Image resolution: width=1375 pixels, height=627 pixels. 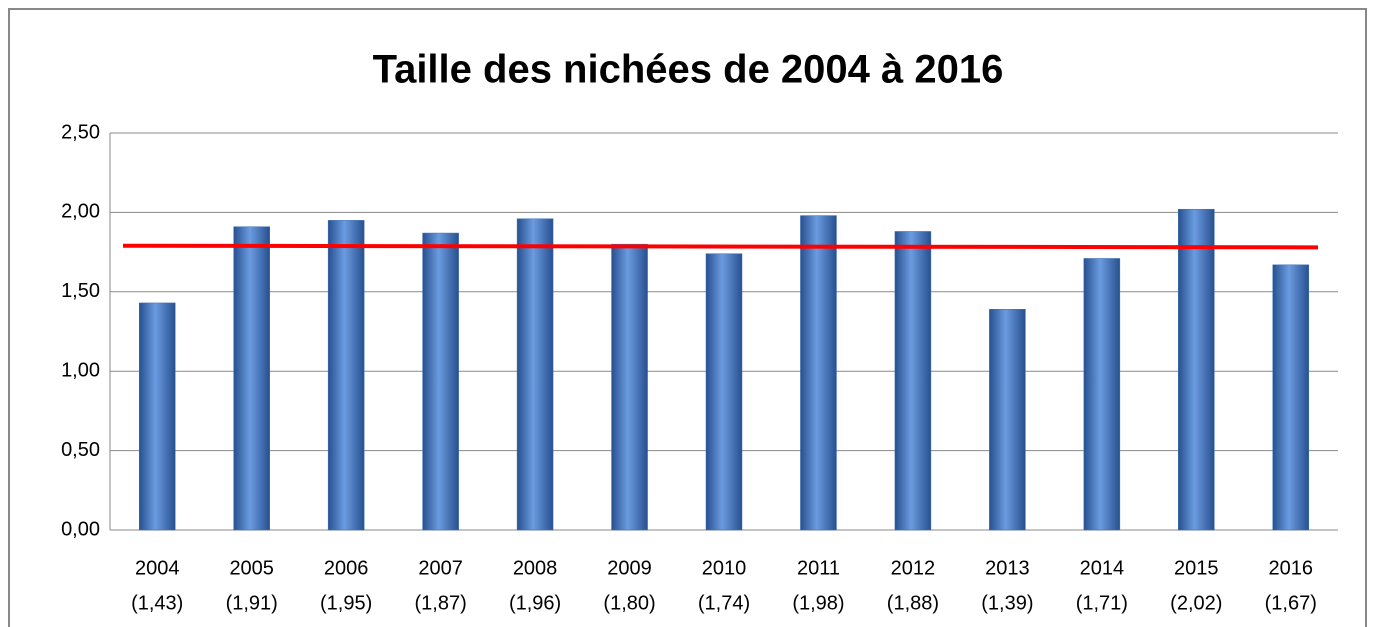 I want to click on mean-line, so click(x=720, y=246).